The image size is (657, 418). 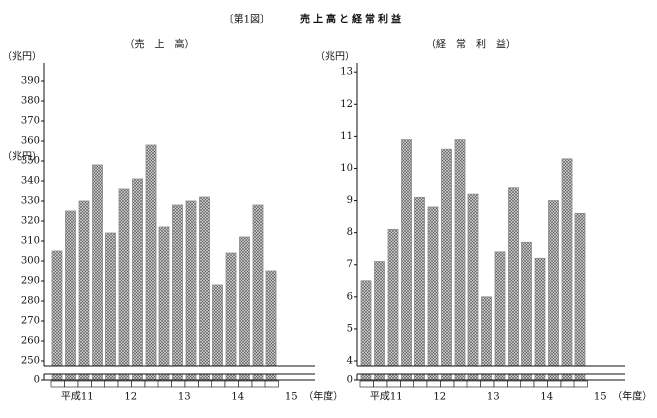 What do you see at coordinates (350, 296) in the screenshot?
I see `y-tick-label: 6` at bounding box center [350, 296].